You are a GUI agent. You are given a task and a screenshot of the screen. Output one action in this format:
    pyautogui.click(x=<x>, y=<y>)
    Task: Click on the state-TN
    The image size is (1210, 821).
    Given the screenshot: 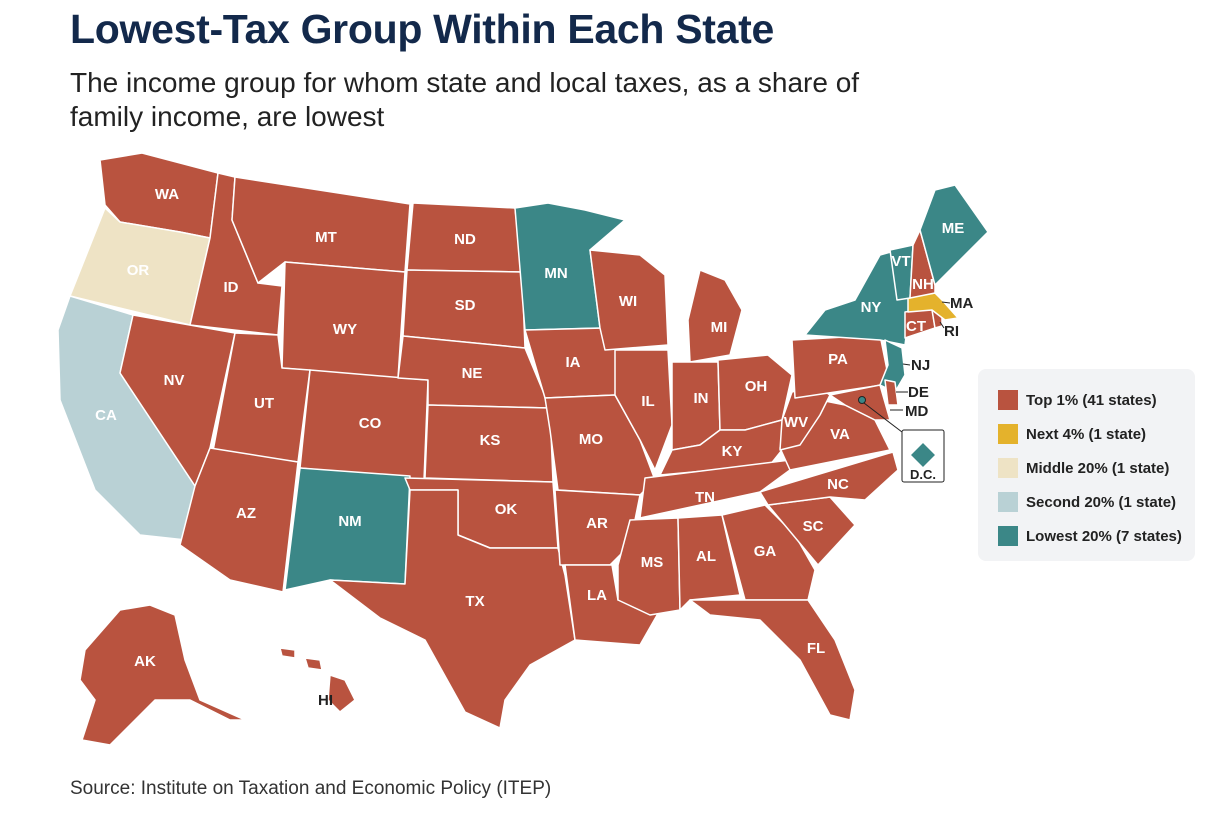 What is the action you would take?
    pyautogui.click(x=715, y=489)
    